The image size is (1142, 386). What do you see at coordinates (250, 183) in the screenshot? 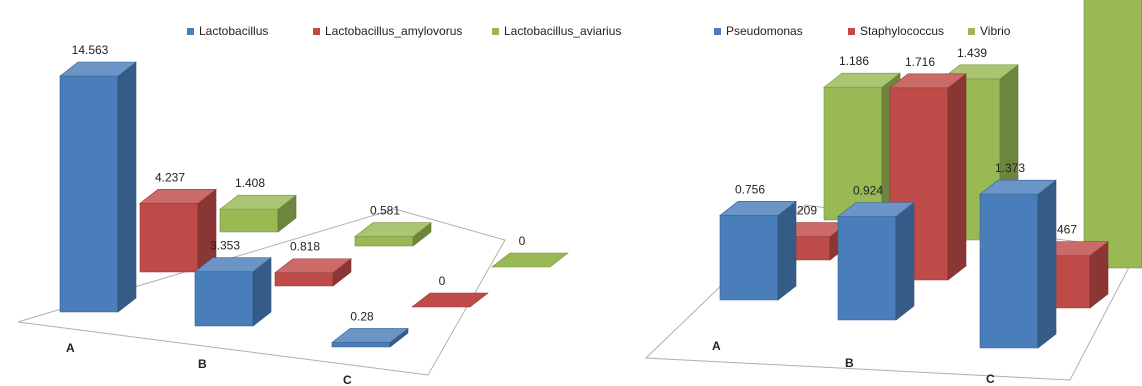
I see `value-label-lactobacillus-aviarius-a: 1.408` at bounding box center [250, 183].